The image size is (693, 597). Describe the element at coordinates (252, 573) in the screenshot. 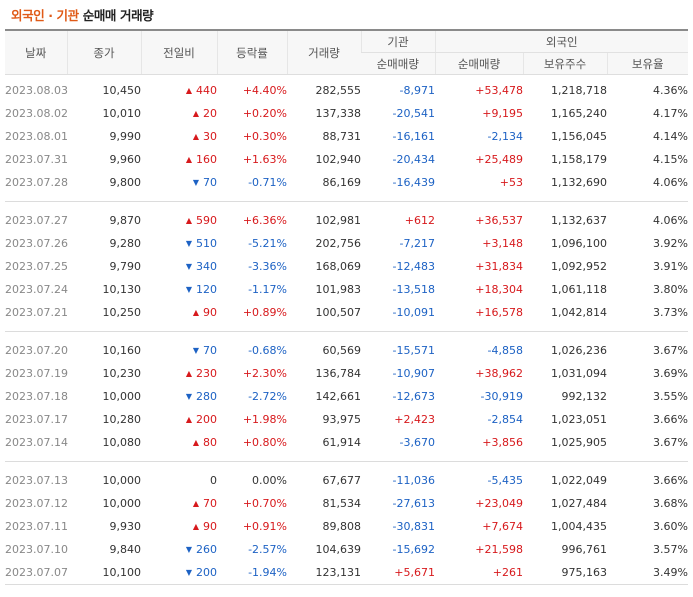

I see `cell-rate: -1.94%` at that location.